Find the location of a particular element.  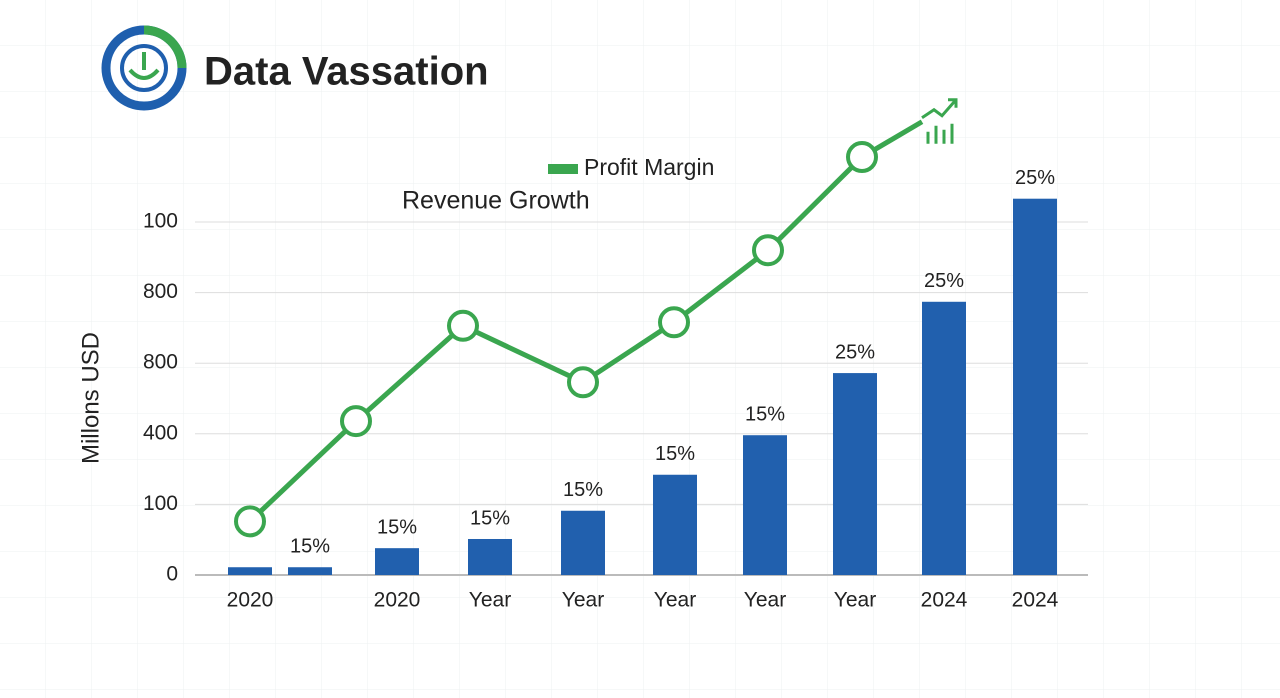

legend-label: Profit Margin is located at coordinates (649, 167).